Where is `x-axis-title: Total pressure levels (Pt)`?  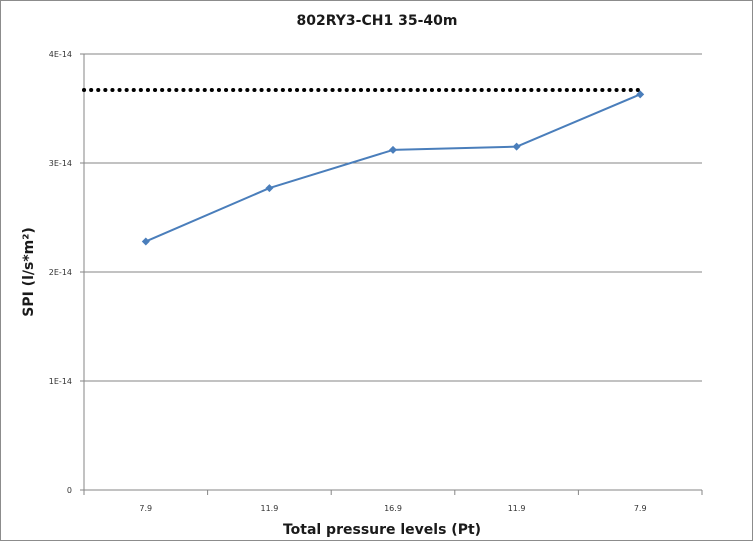 x-axis-title: Total pressure levels (Pt) is located at coordinates (382, 530).